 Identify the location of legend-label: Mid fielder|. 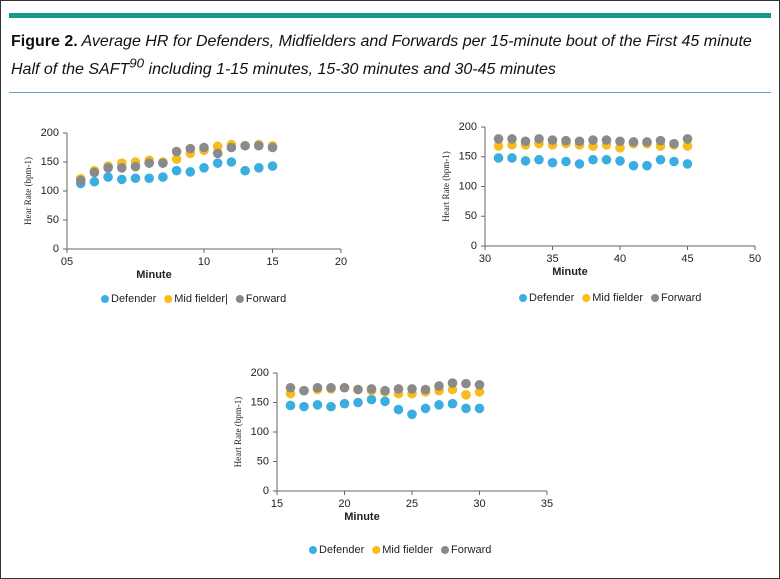
(201, 299).